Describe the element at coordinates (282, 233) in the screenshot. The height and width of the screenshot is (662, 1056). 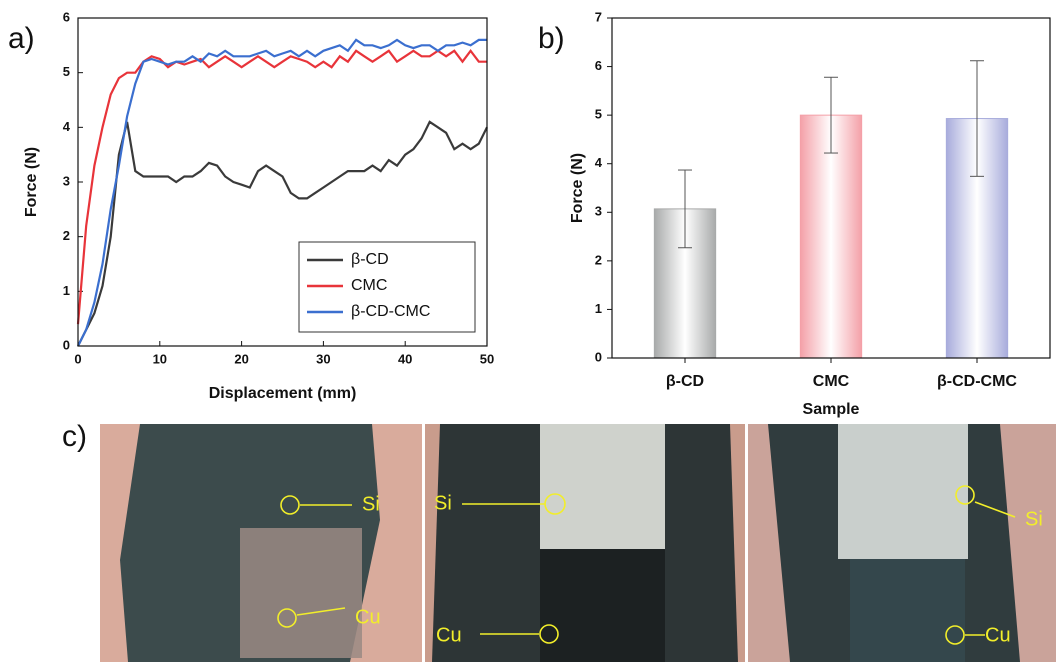
I see `line` at that location.